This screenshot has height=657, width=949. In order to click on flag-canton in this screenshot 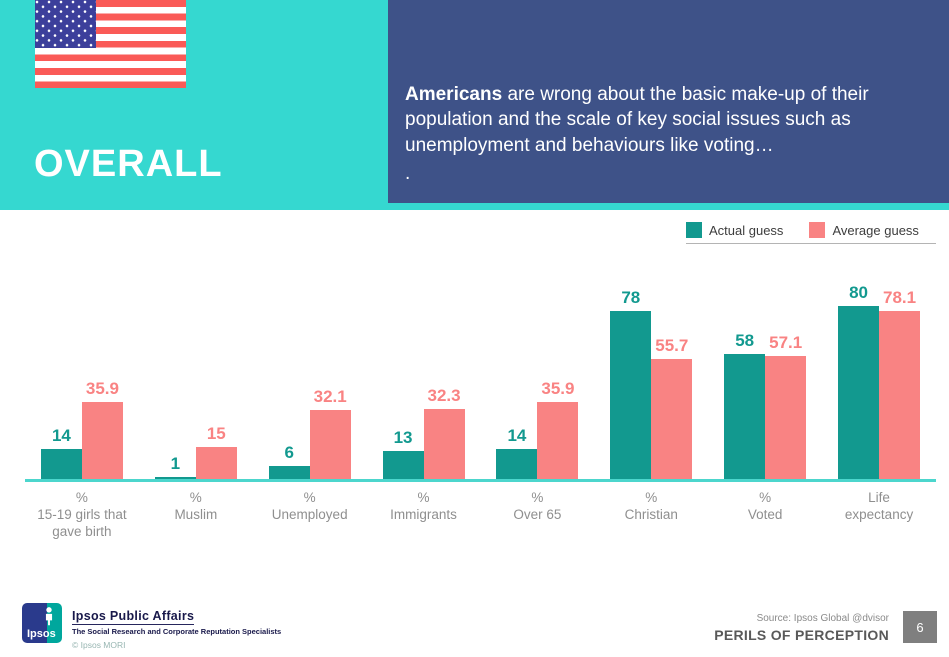, I will do `click(65, 24)`.